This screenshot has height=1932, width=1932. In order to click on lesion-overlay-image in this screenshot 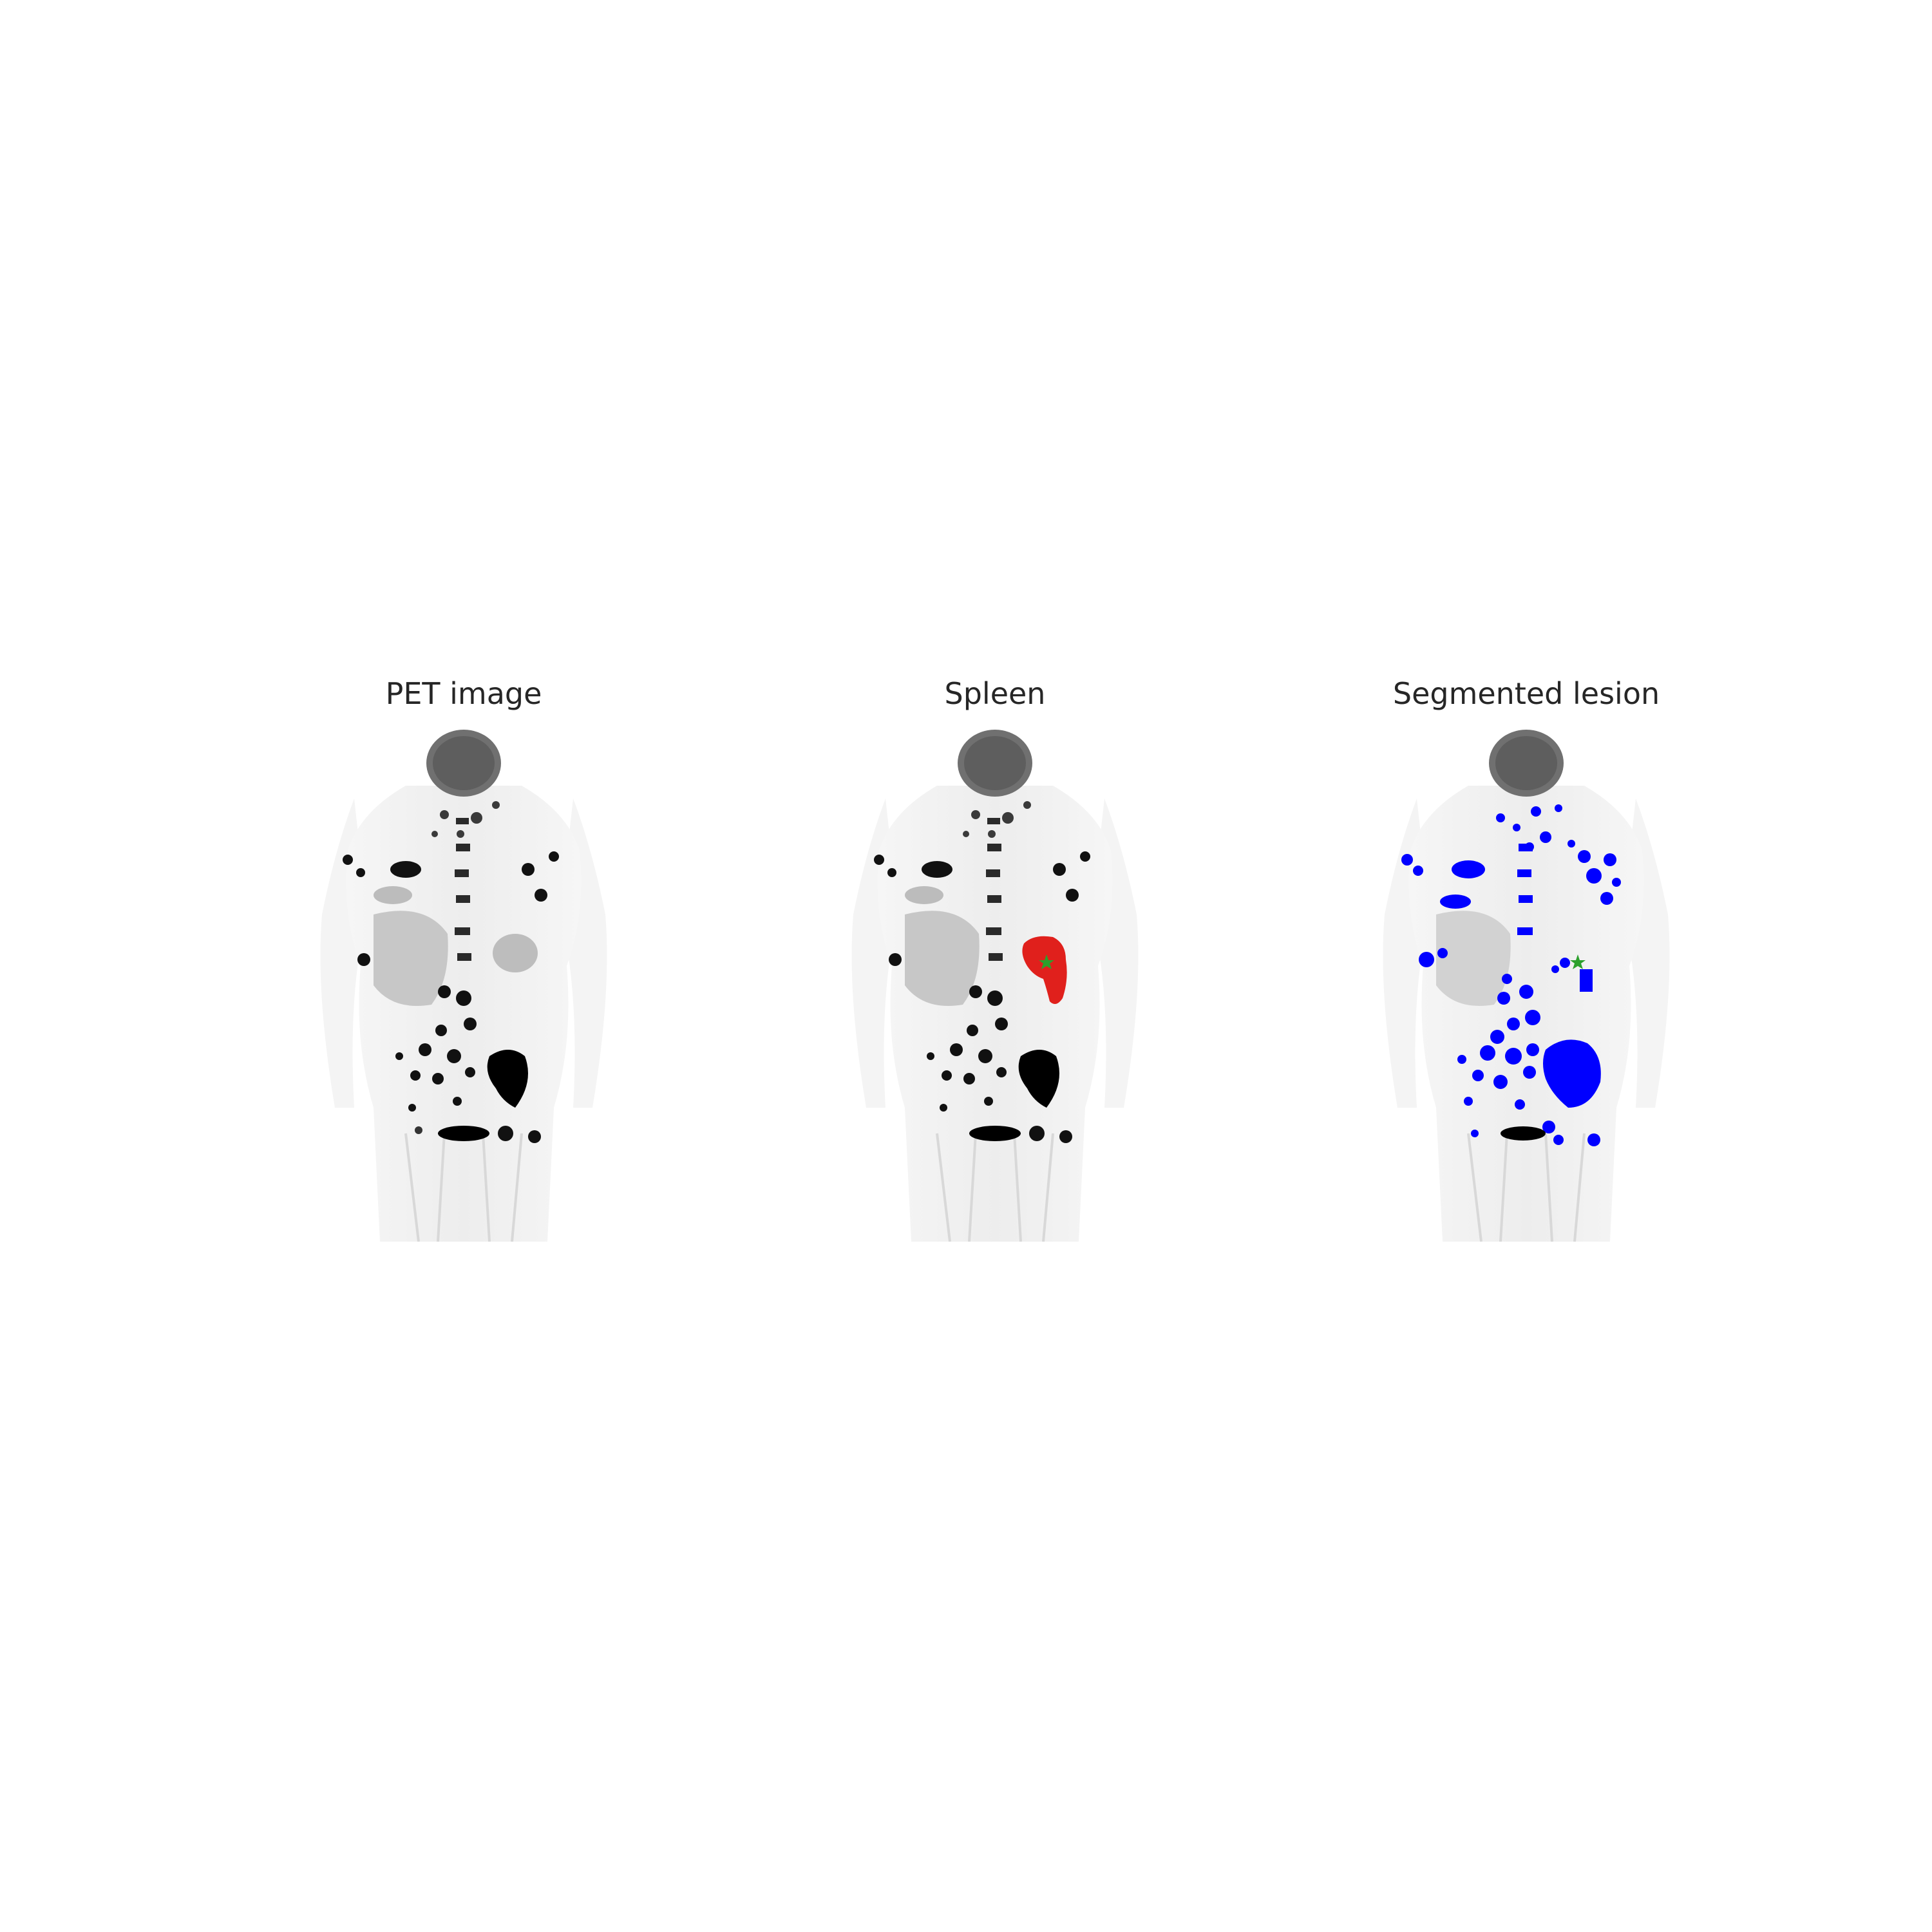, I will do `click(1527, 986)`.